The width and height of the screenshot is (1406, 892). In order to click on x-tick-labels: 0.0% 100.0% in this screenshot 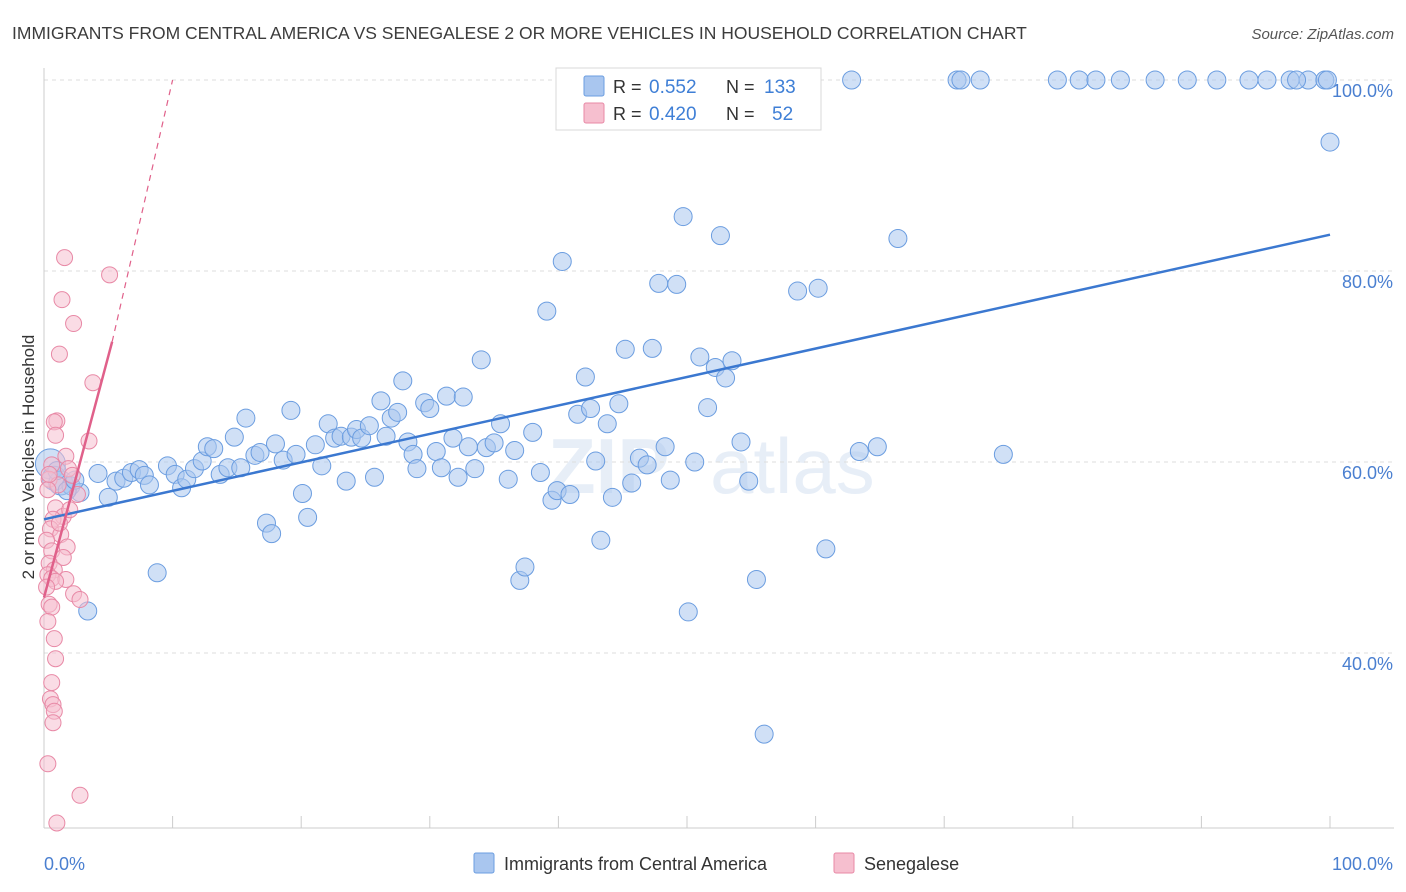, I will do `click(718, 864)`.